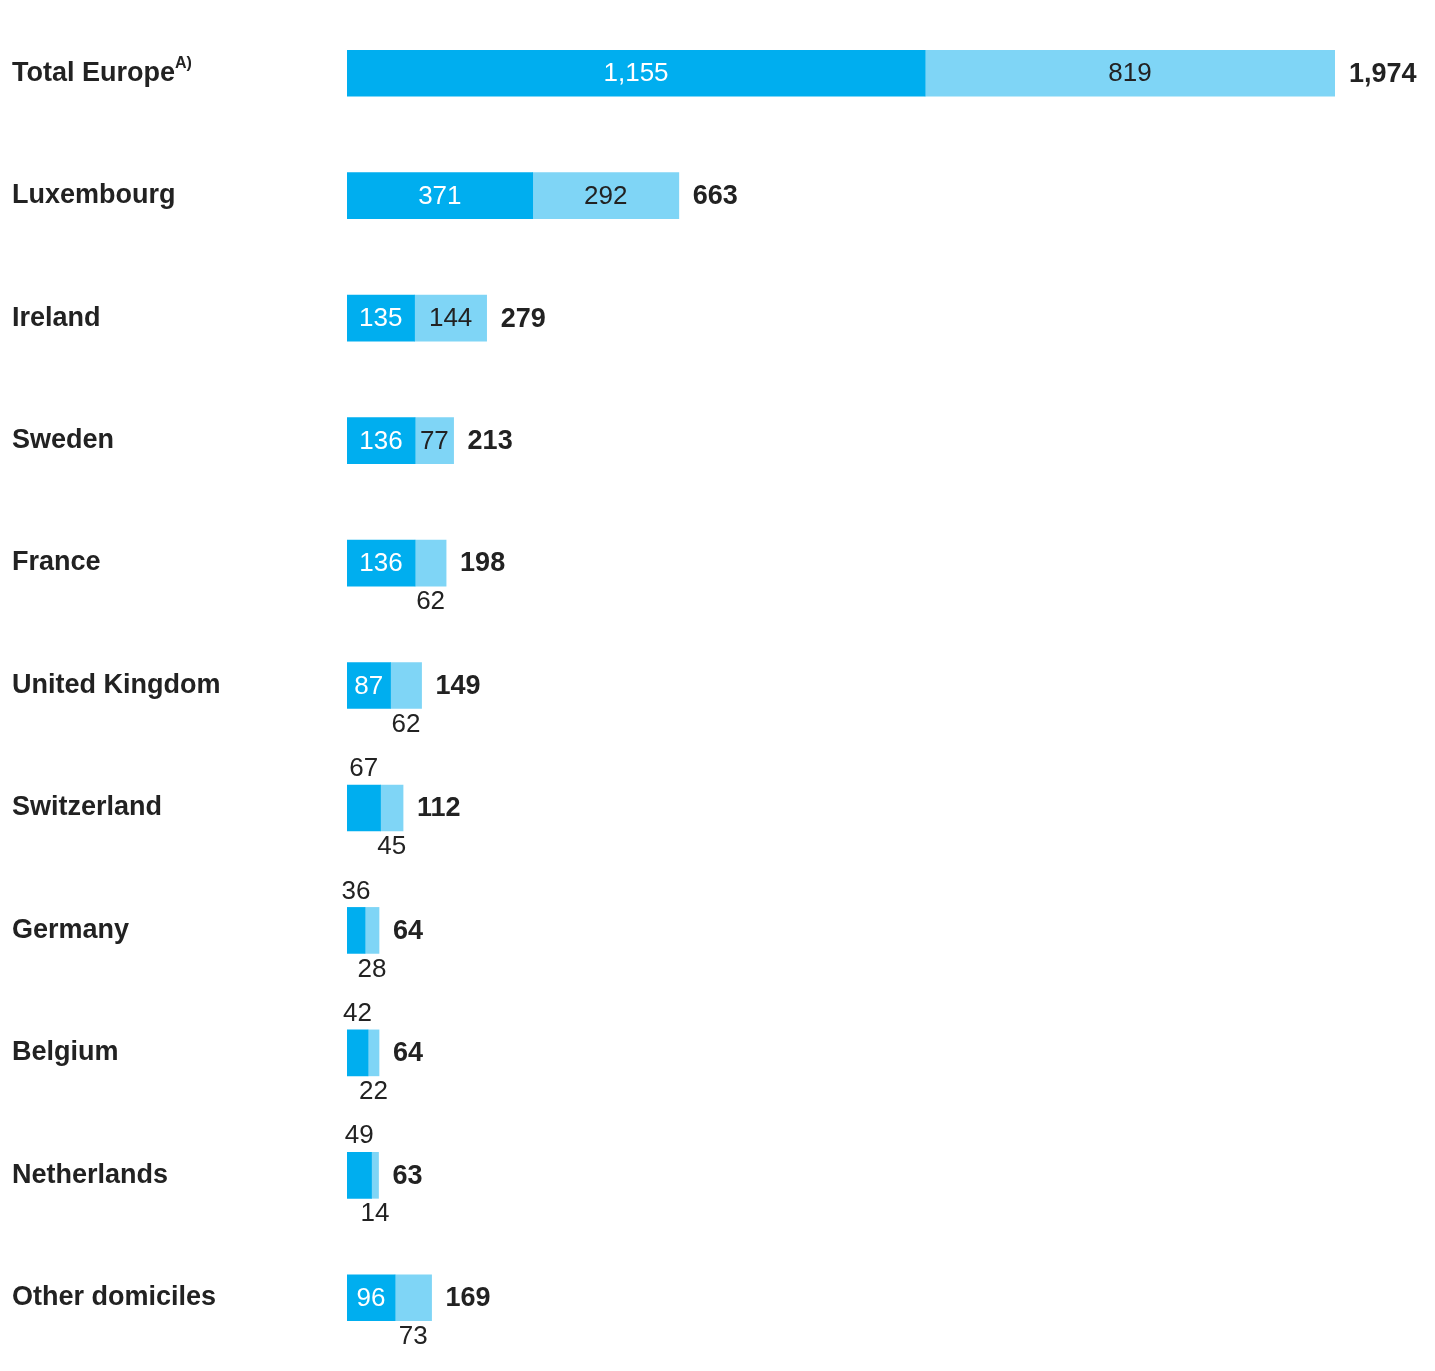  Describe the element at coordinates (407, 1174) in the screenshot. I see `total-label: 63` at that location.